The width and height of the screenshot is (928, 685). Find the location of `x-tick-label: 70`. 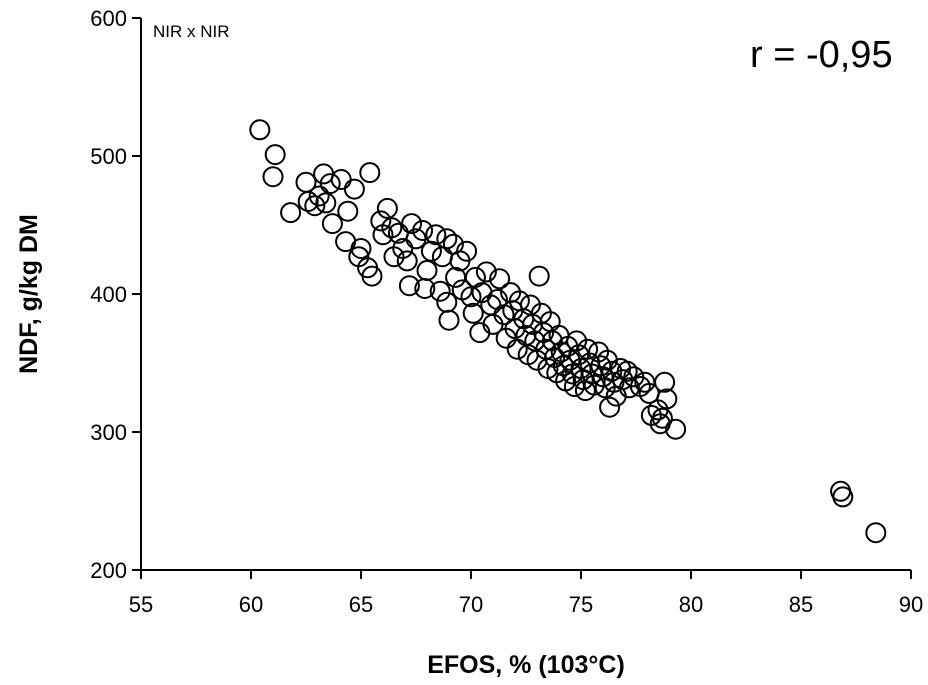

x-tick-label: 70 is located at coordinates (471, 604).